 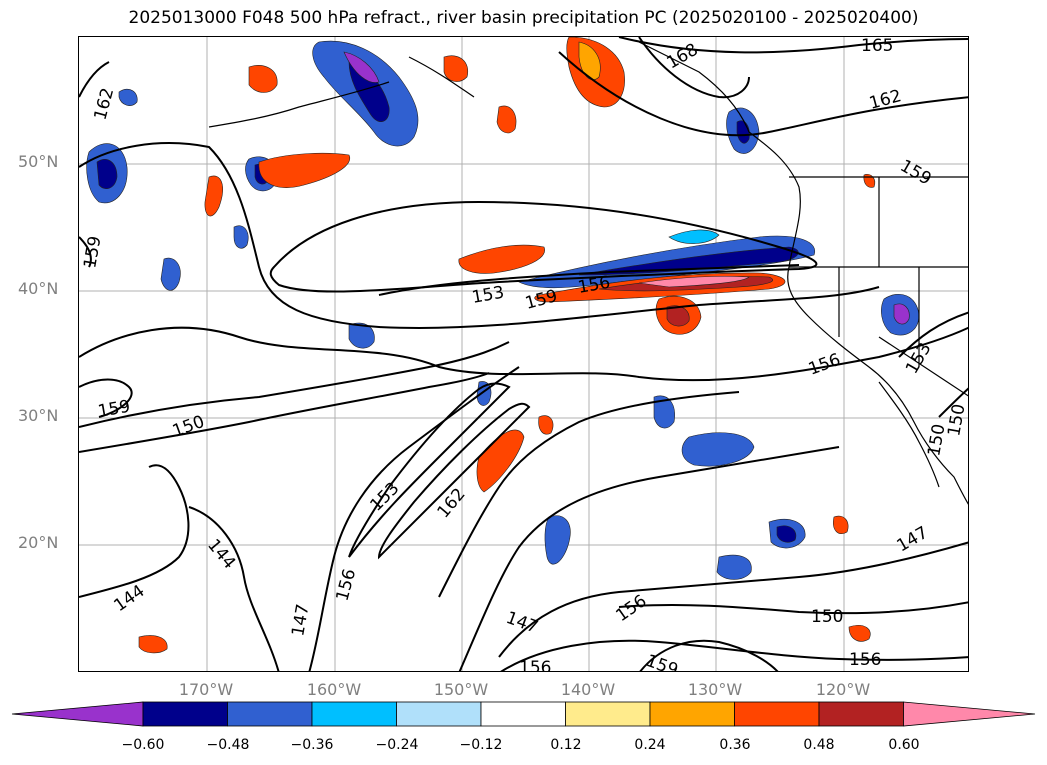 What do you see at coordinates (341, 92) in the screenshot?
I see `alaska-coast` at bounding box center [341, 92].